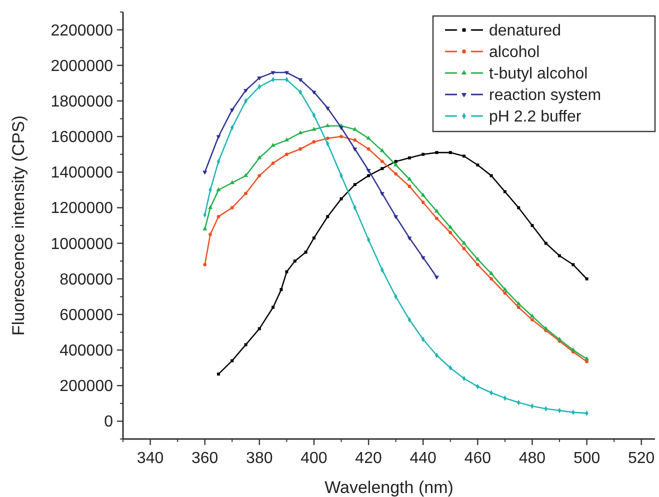  Describe the element at coordinates (514, 52) in the screenshot. I see `legend-label: alcohol` at that location.